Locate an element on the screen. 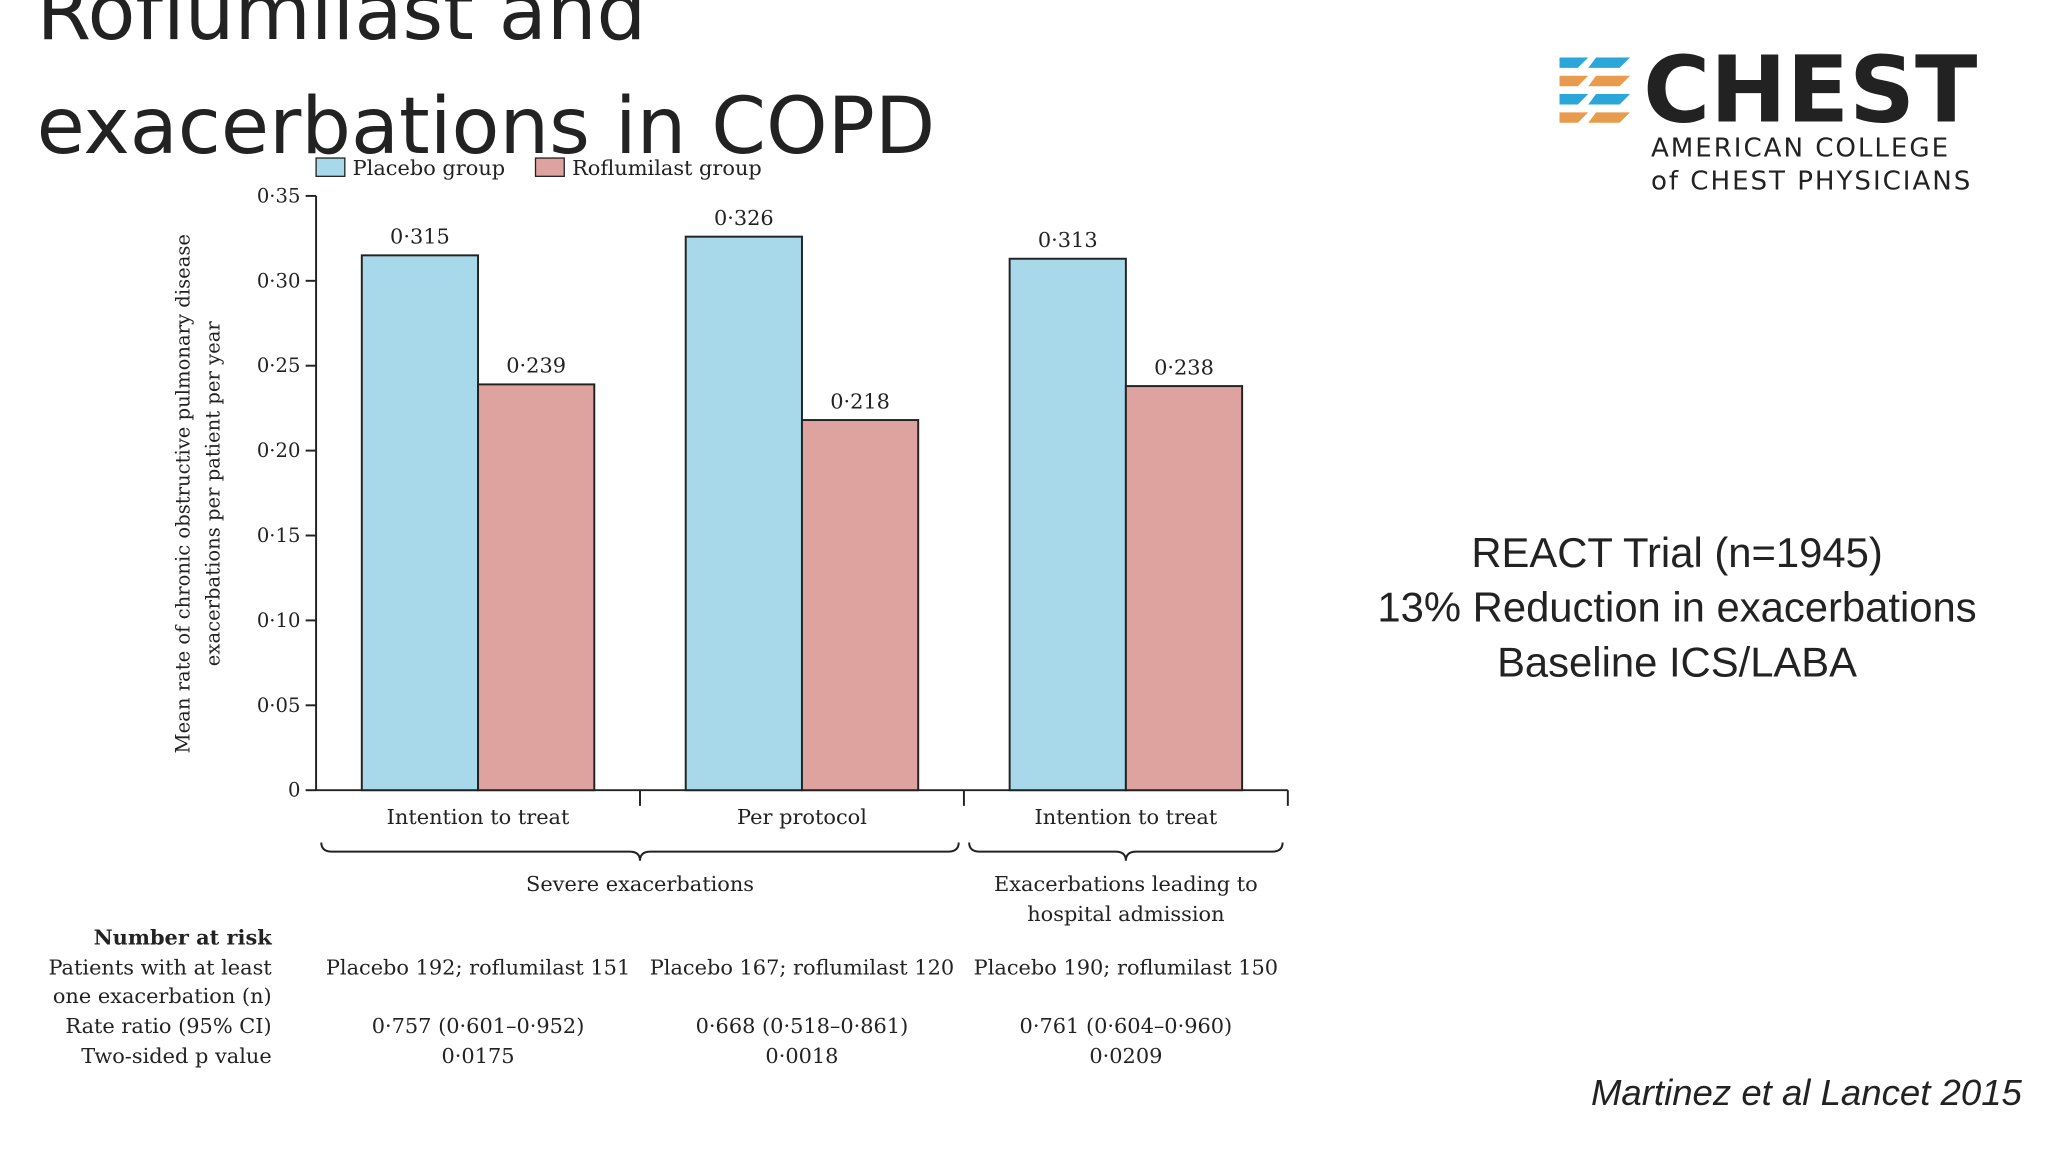  y-tick-label: 0·15 is located at coordinates (279, 535).